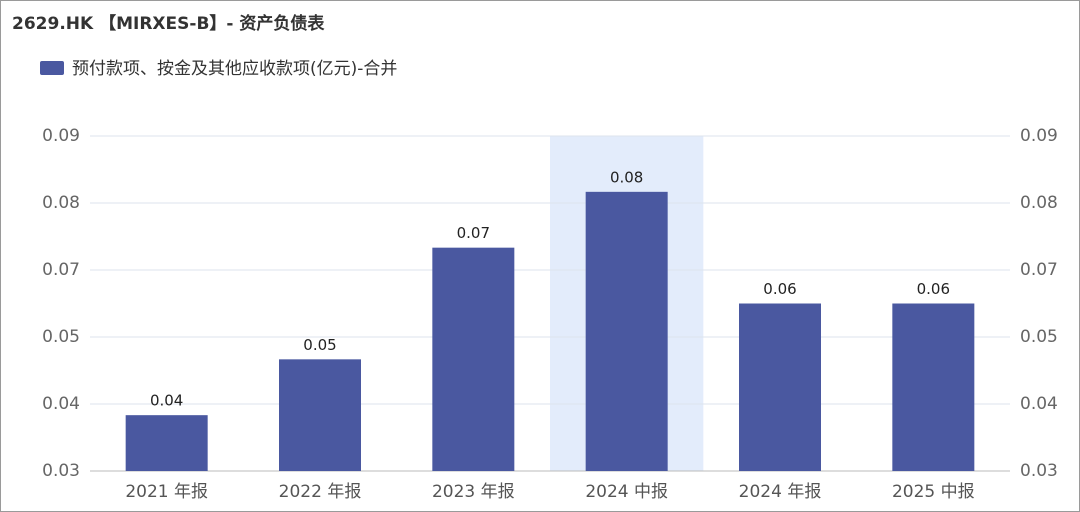  I want to click on x-tick-label: 2021 年报, so click(166, 492).